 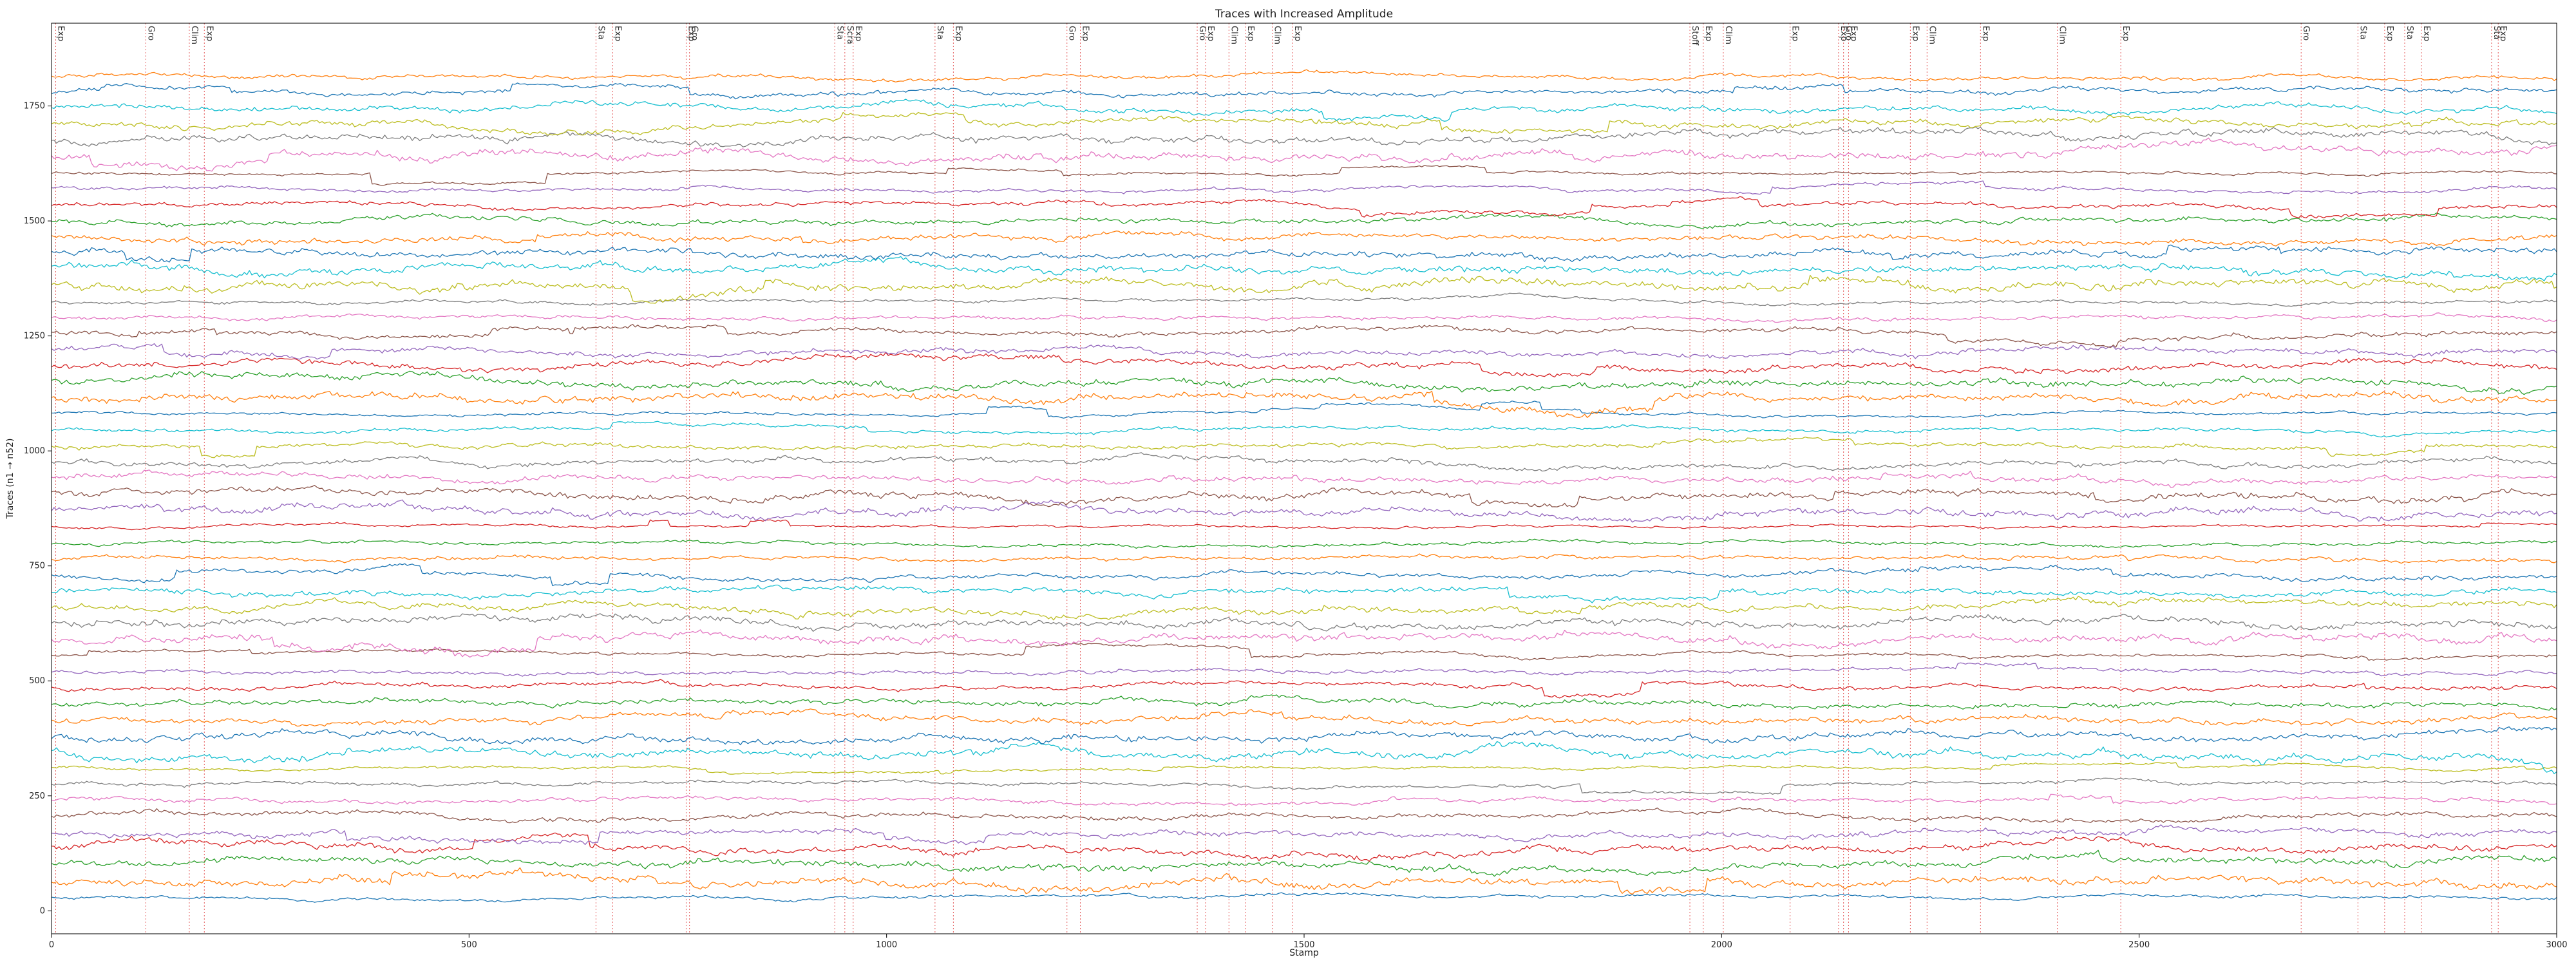 I want to click on x-tick-label: 1500, so click(x=1303, y=945).